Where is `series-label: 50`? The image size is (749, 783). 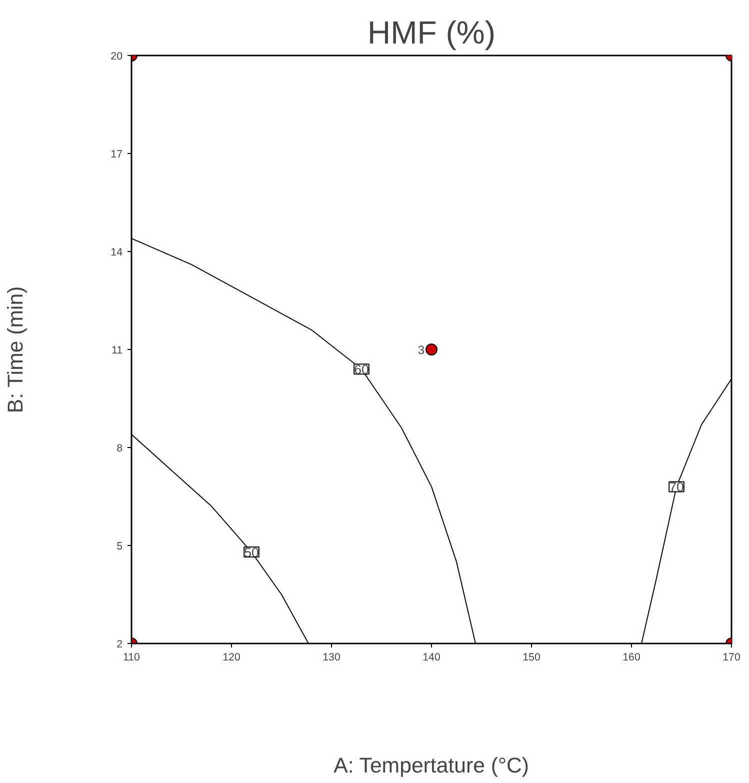
series-label: 50 is located at coordinates (251, 552).